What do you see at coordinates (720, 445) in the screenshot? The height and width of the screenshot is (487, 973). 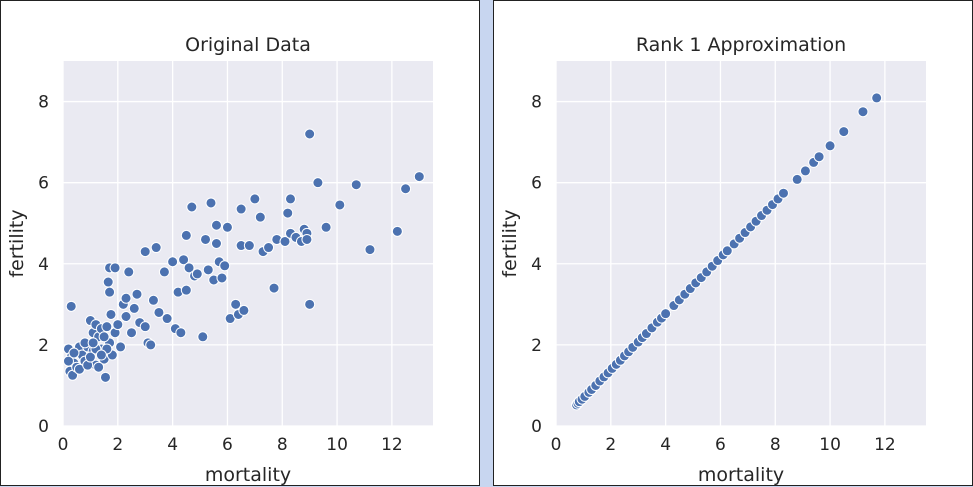 I see `rank1-x-tick-label: 6` at bounding box center [720, 445].